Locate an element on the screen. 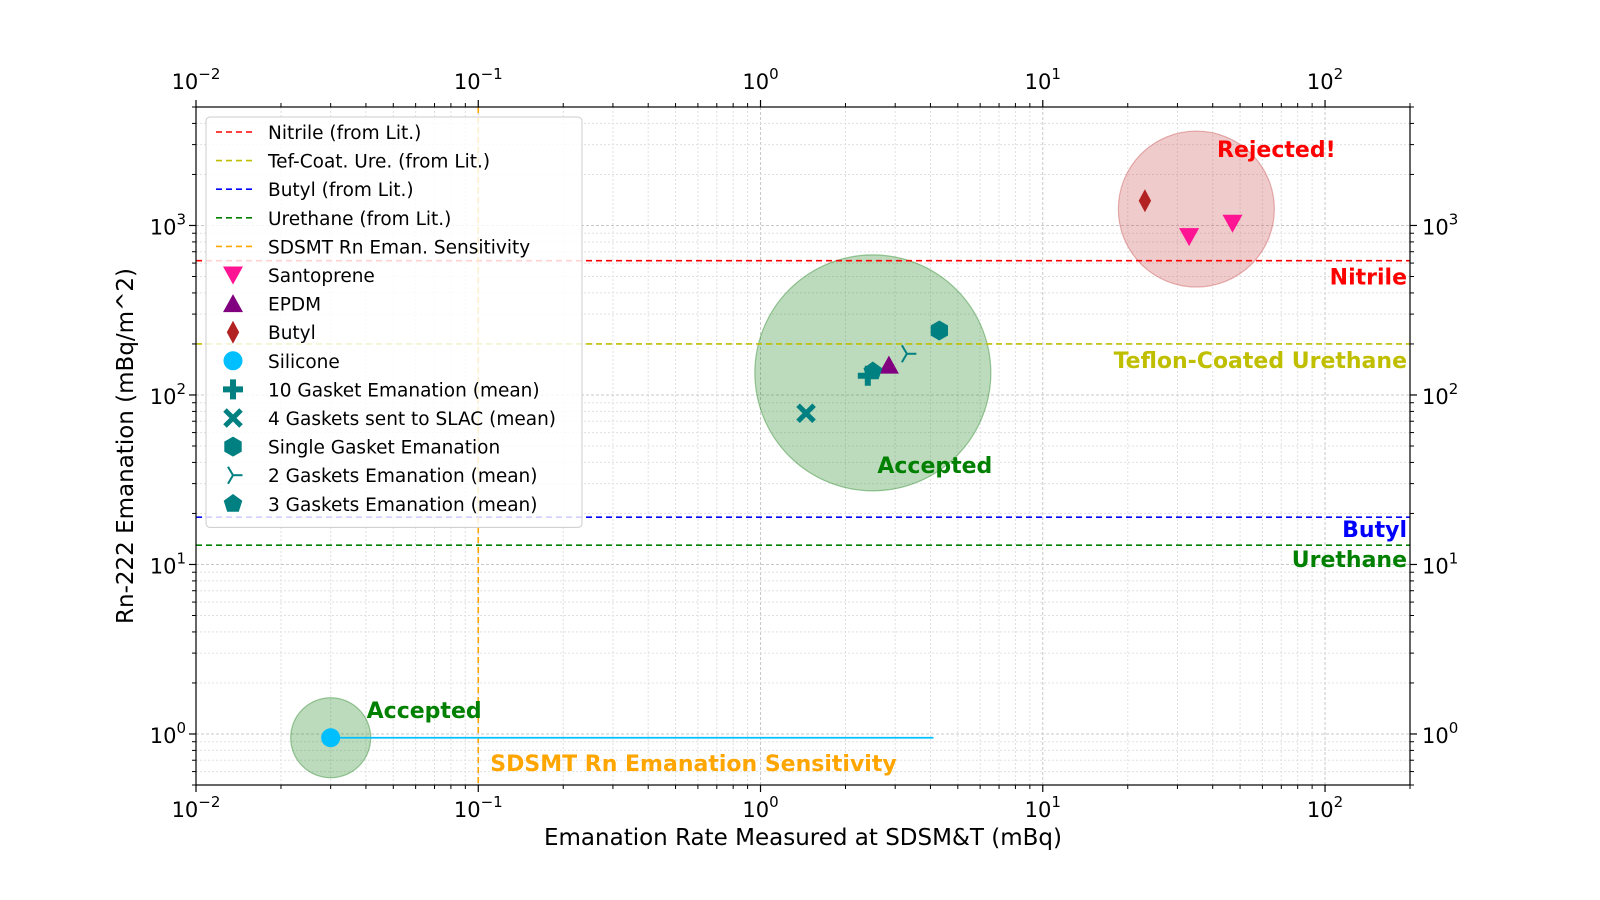 The width and height of the screenshot is (1600, 900). x-tick-label-top-exponent: −2 is located at coordinates (209, 74).